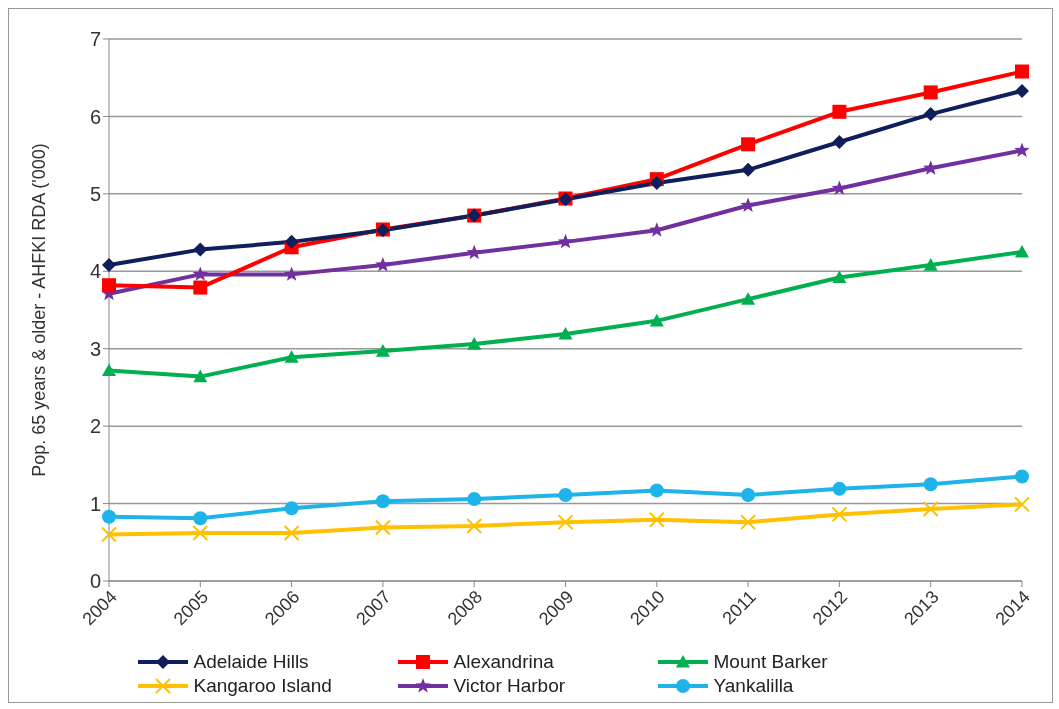 This screenshot has width=1059, height=709. Describe the element at coordinates (95, 39) in the screenshot. I see `y-tick-label: 7` at that location.